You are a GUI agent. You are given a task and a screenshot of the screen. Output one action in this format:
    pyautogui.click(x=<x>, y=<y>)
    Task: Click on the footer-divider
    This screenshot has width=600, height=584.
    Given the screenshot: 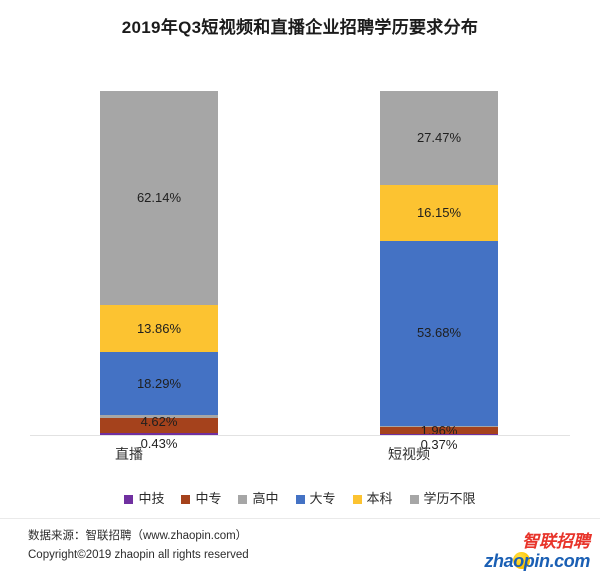 What is the action you would take?
    pyautogui.click(x=300, y=518)
    